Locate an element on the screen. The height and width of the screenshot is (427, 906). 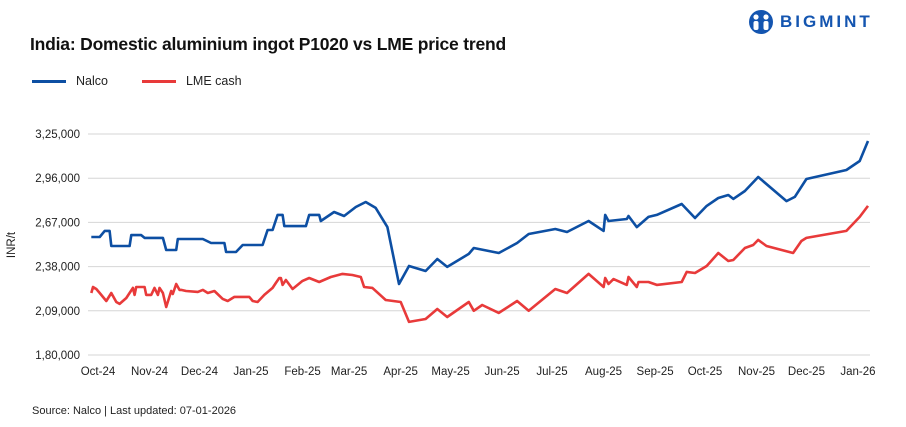
bigmint-logo-text: BIGMINT is located at coordinates (826, 21).